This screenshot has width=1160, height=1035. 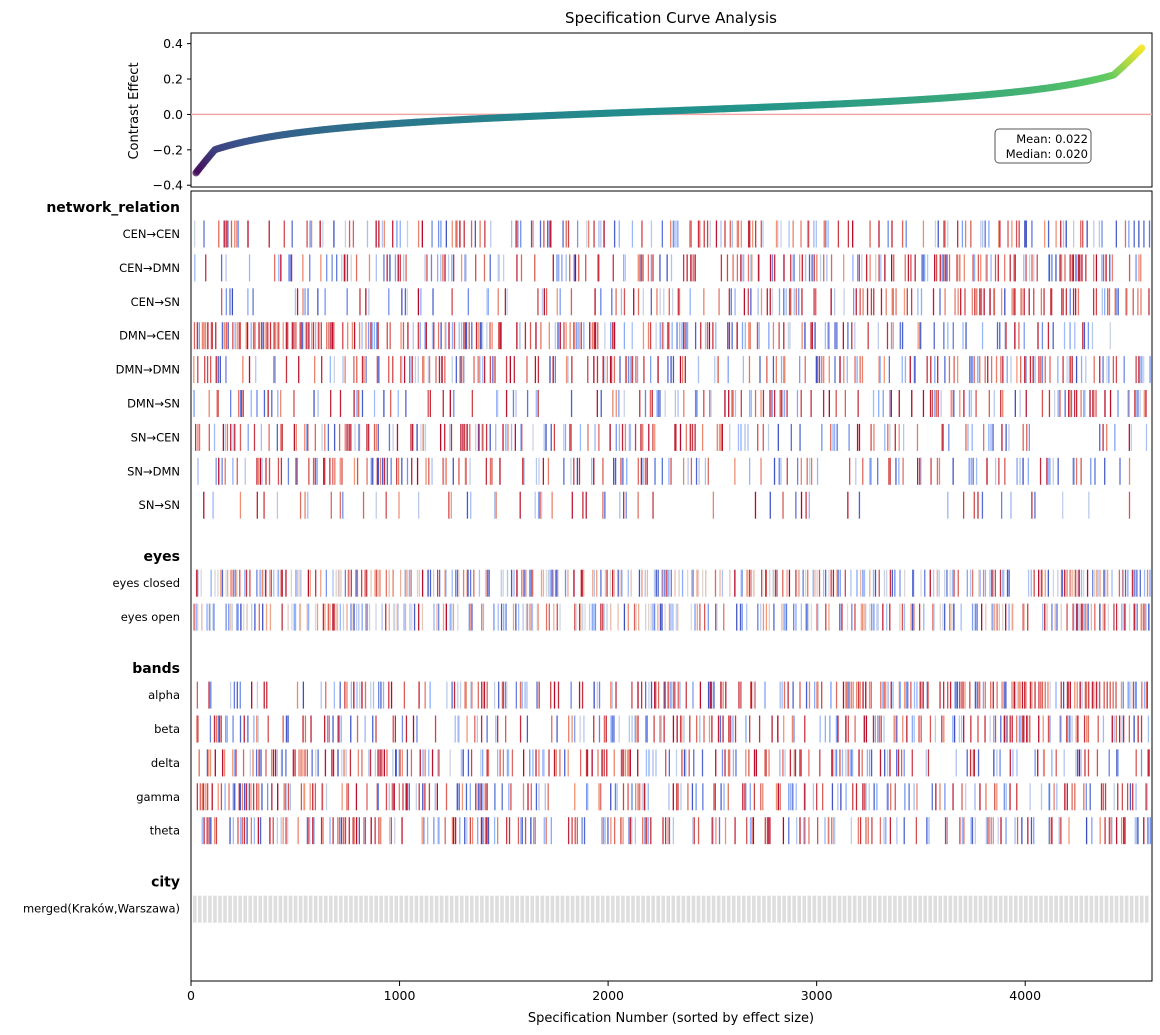 I want to click on mean-label: Mean: 0.022, so click(x=1052, y=139).